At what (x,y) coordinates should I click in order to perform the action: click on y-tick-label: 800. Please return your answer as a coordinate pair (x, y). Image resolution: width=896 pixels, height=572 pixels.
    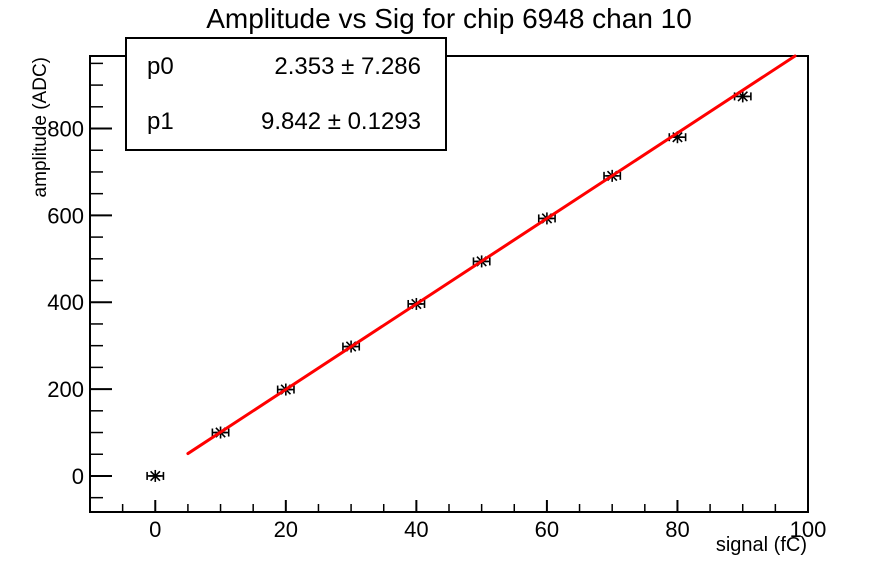
    Looking at the image, I should click on (65, 129).